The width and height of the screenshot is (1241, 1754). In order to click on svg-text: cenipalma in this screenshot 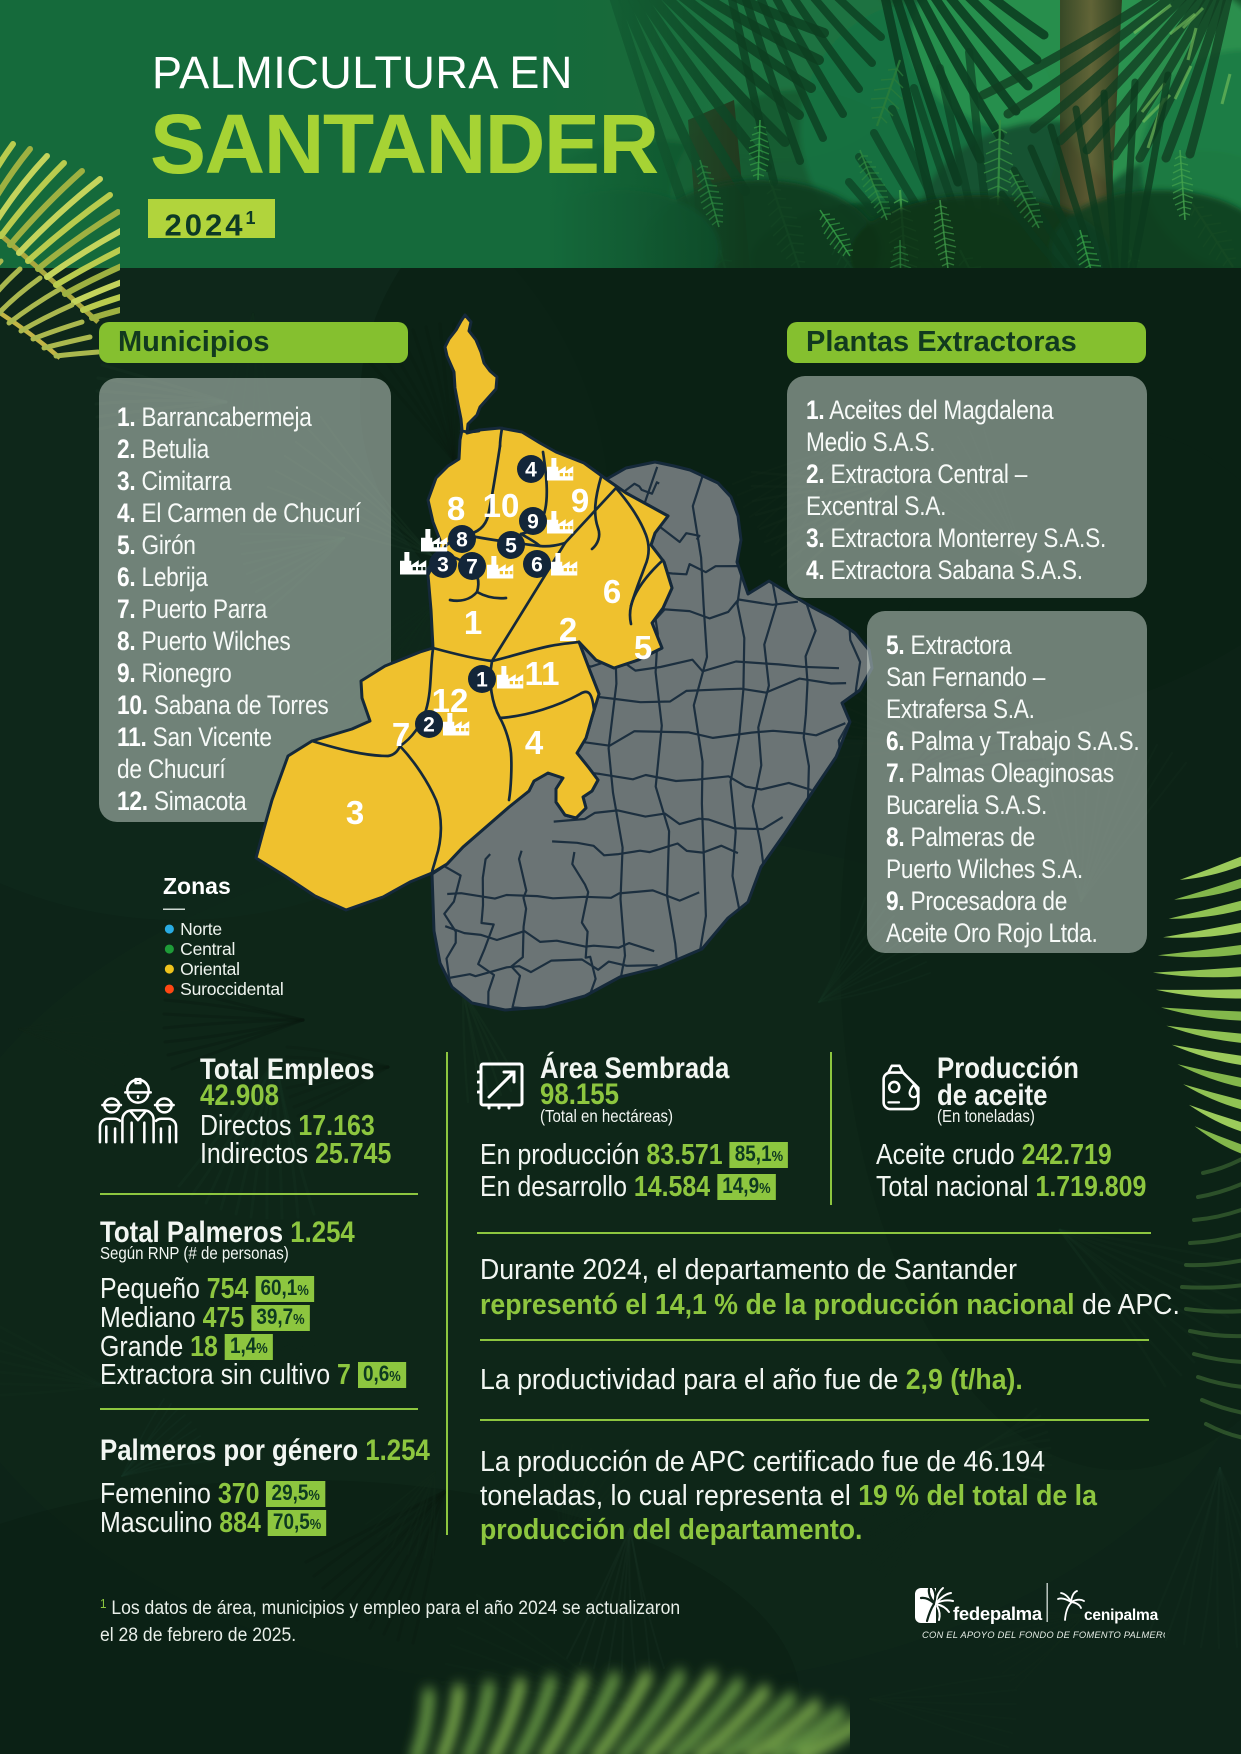, I will do `click(1121, 1615)`.